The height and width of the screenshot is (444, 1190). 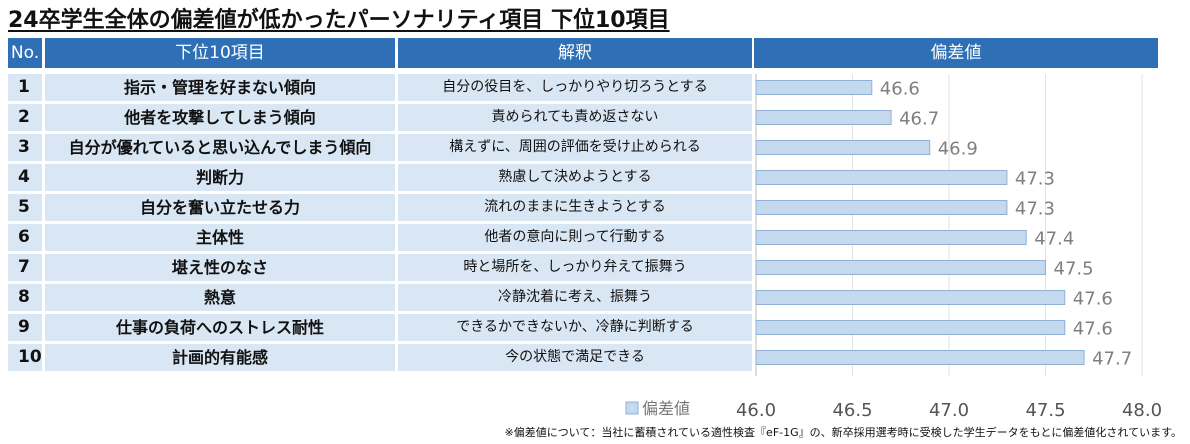 I want to click on table-row: 10 計画的有能感 今の状態で満足できる, so click(x=380, y=357).